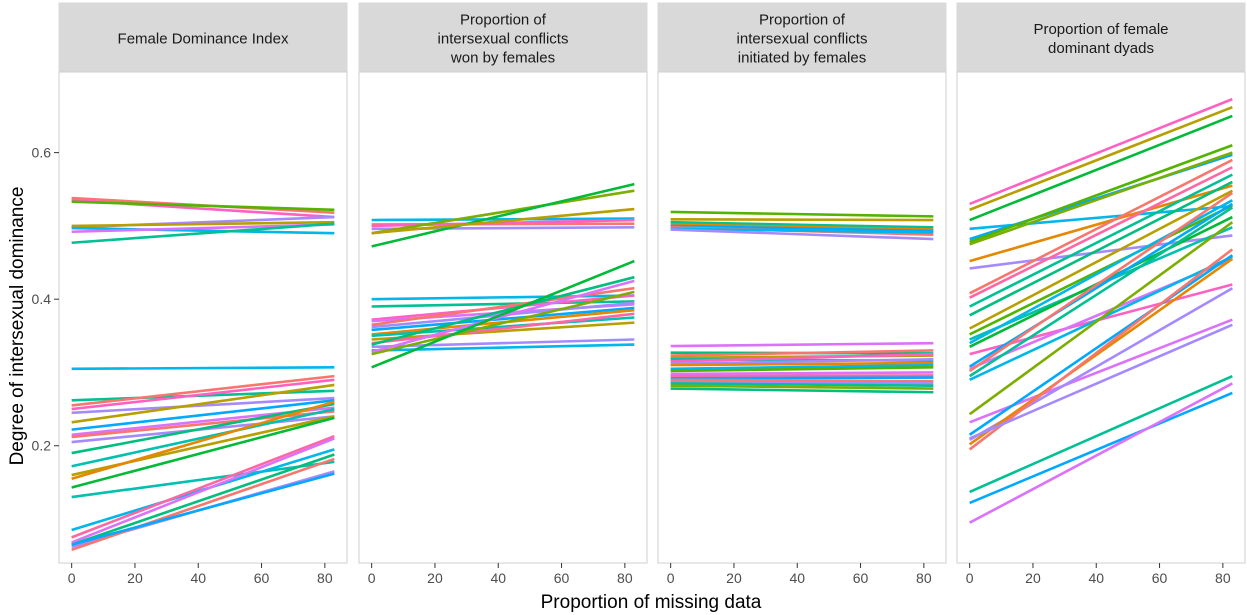 The image size is (1247, 615). What do you see at coordinates (651, 602) in the screenshot?
I see `x-axis-title: Proportion of missing data` at bounding box center [651, 602].